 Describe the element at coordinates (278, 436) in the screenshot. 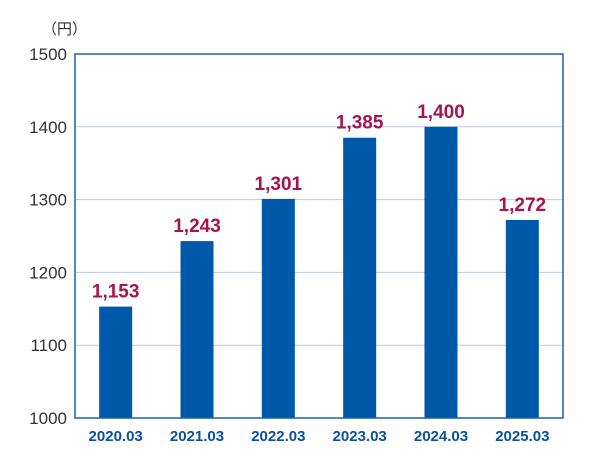

I see `x-tick-label: 2022.03` at that location.